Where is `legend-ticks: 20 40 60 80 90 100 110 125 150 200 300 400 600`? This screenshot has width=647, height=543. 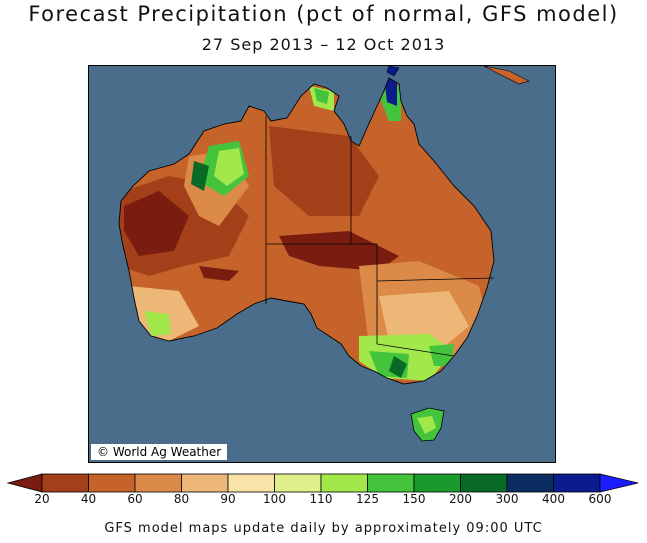 legend-ticks: 20 40 60 80 90 100 110 125 150 200 300 400 600 is located at coordinates (323, 500).